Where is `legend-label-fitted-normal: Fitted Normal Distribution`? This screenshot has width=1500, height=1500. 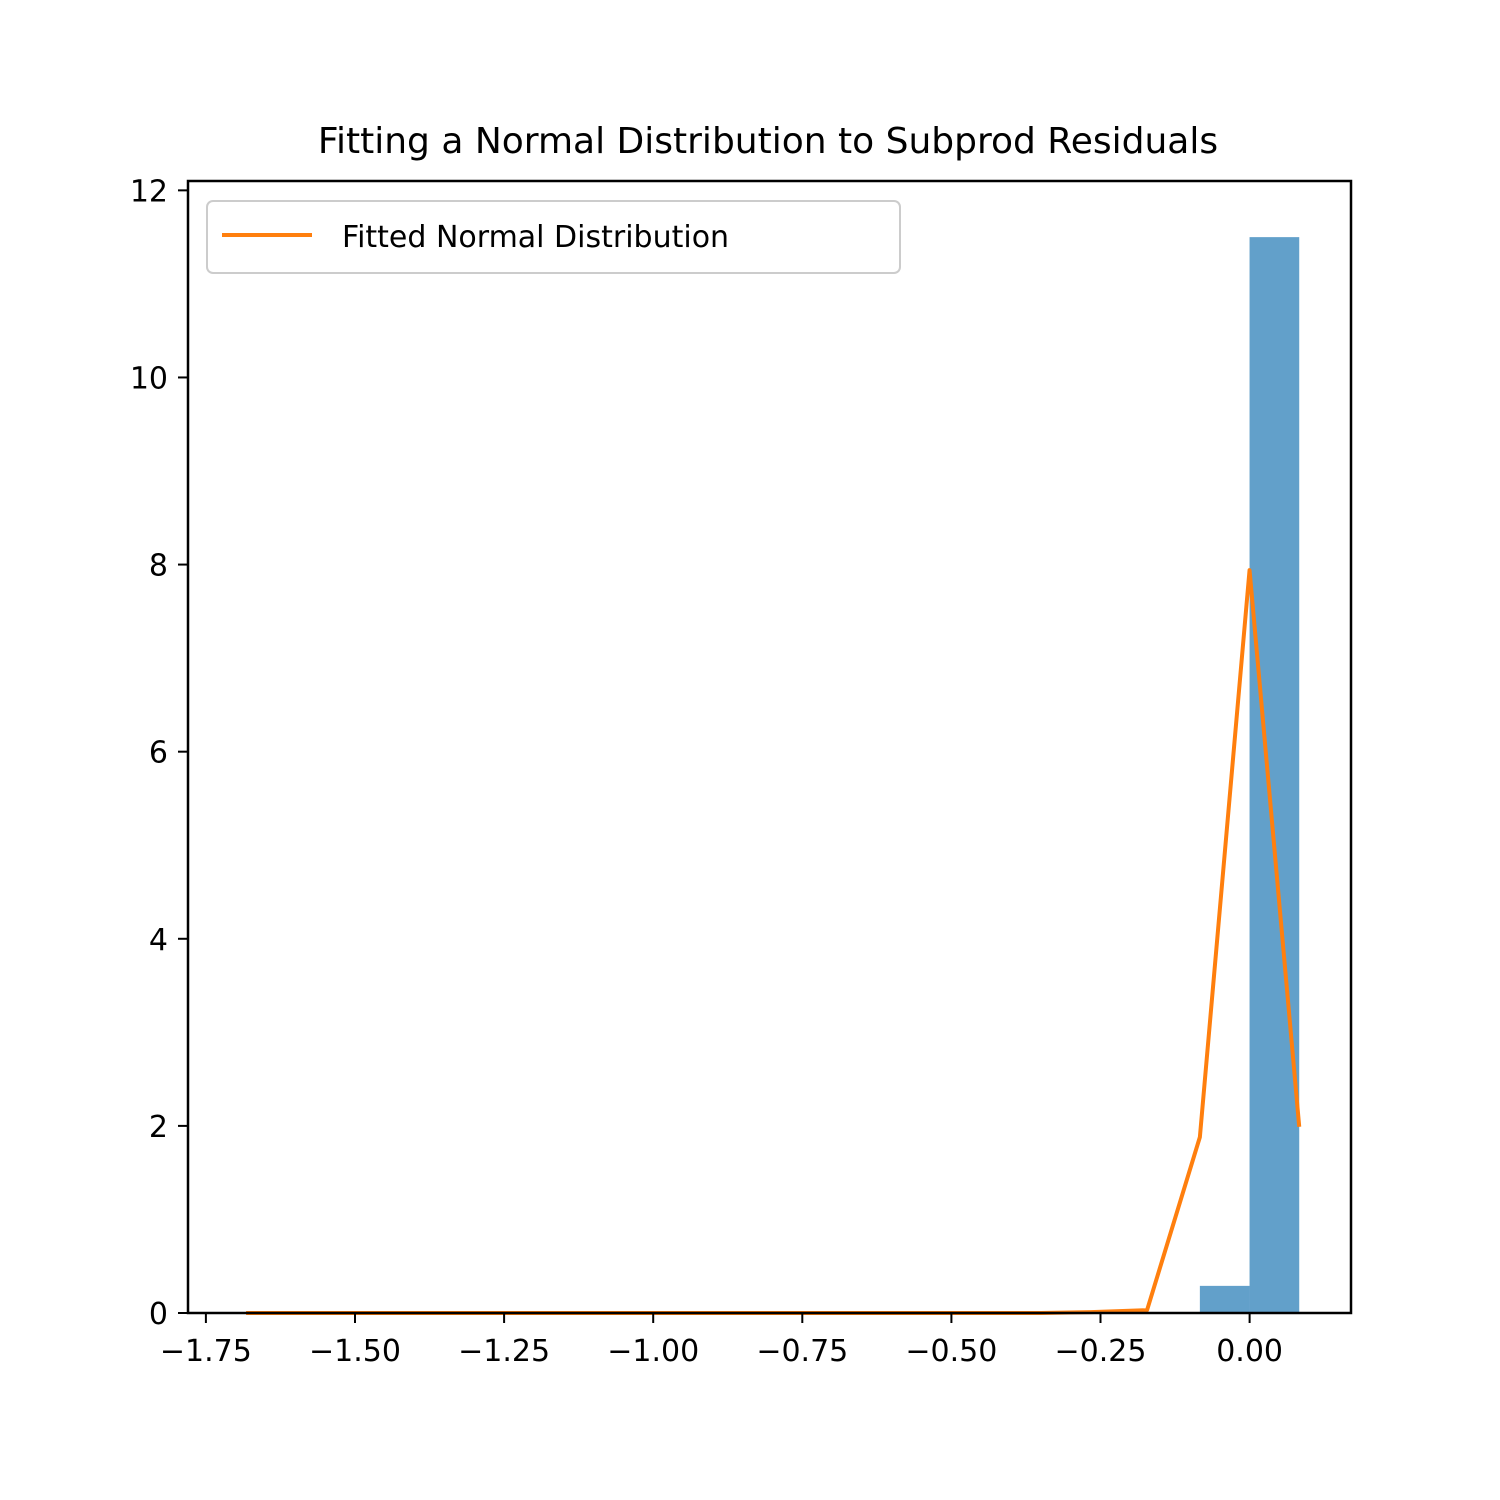 legend-label-fitted-normal: Fitted Normal Distribution is located at coordinates (535, 237).